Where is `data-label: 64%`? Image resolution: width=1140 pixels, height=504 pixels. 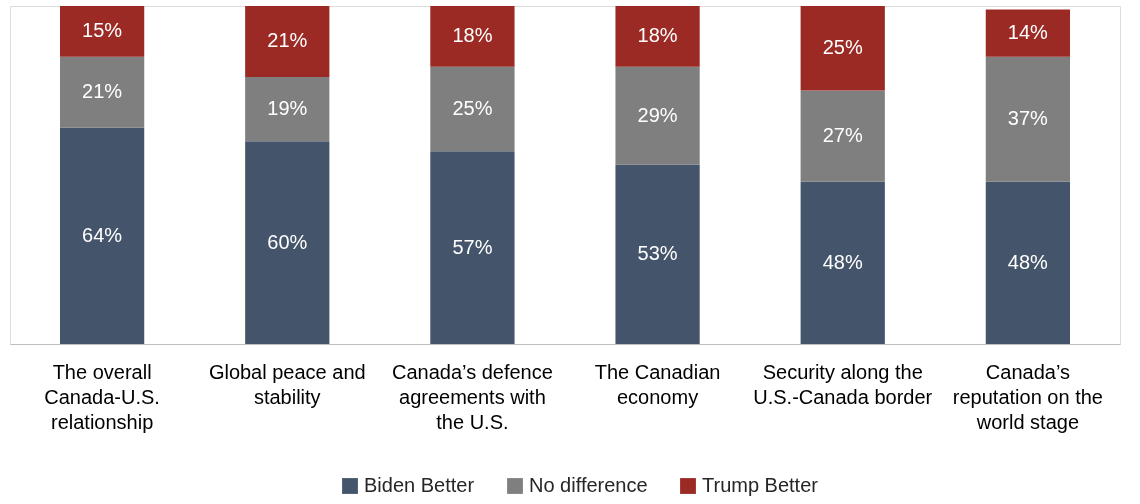
data-label: 64% is located at coordinates (102, 234).